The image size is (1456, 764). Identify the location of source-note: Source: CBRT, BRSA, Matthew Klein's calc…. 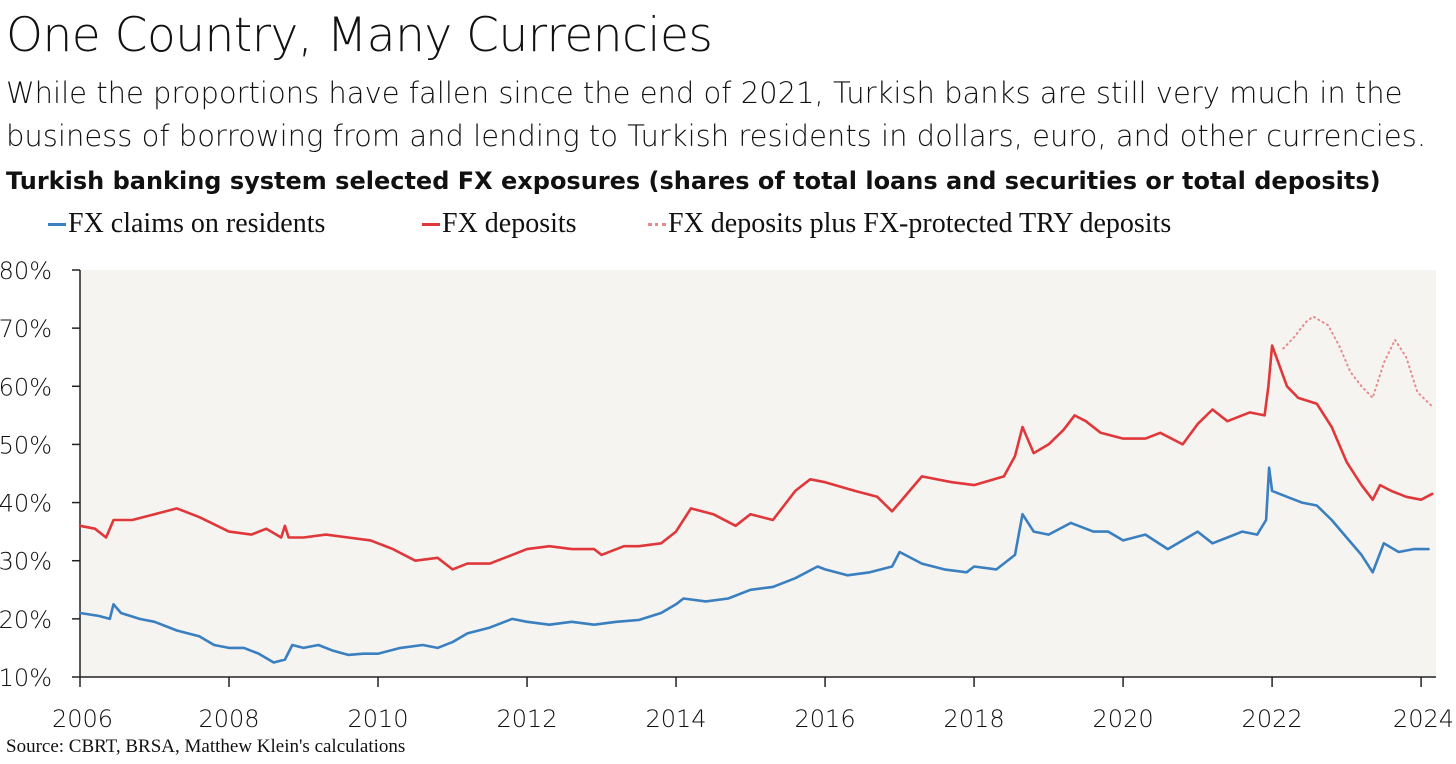
(206, 746).